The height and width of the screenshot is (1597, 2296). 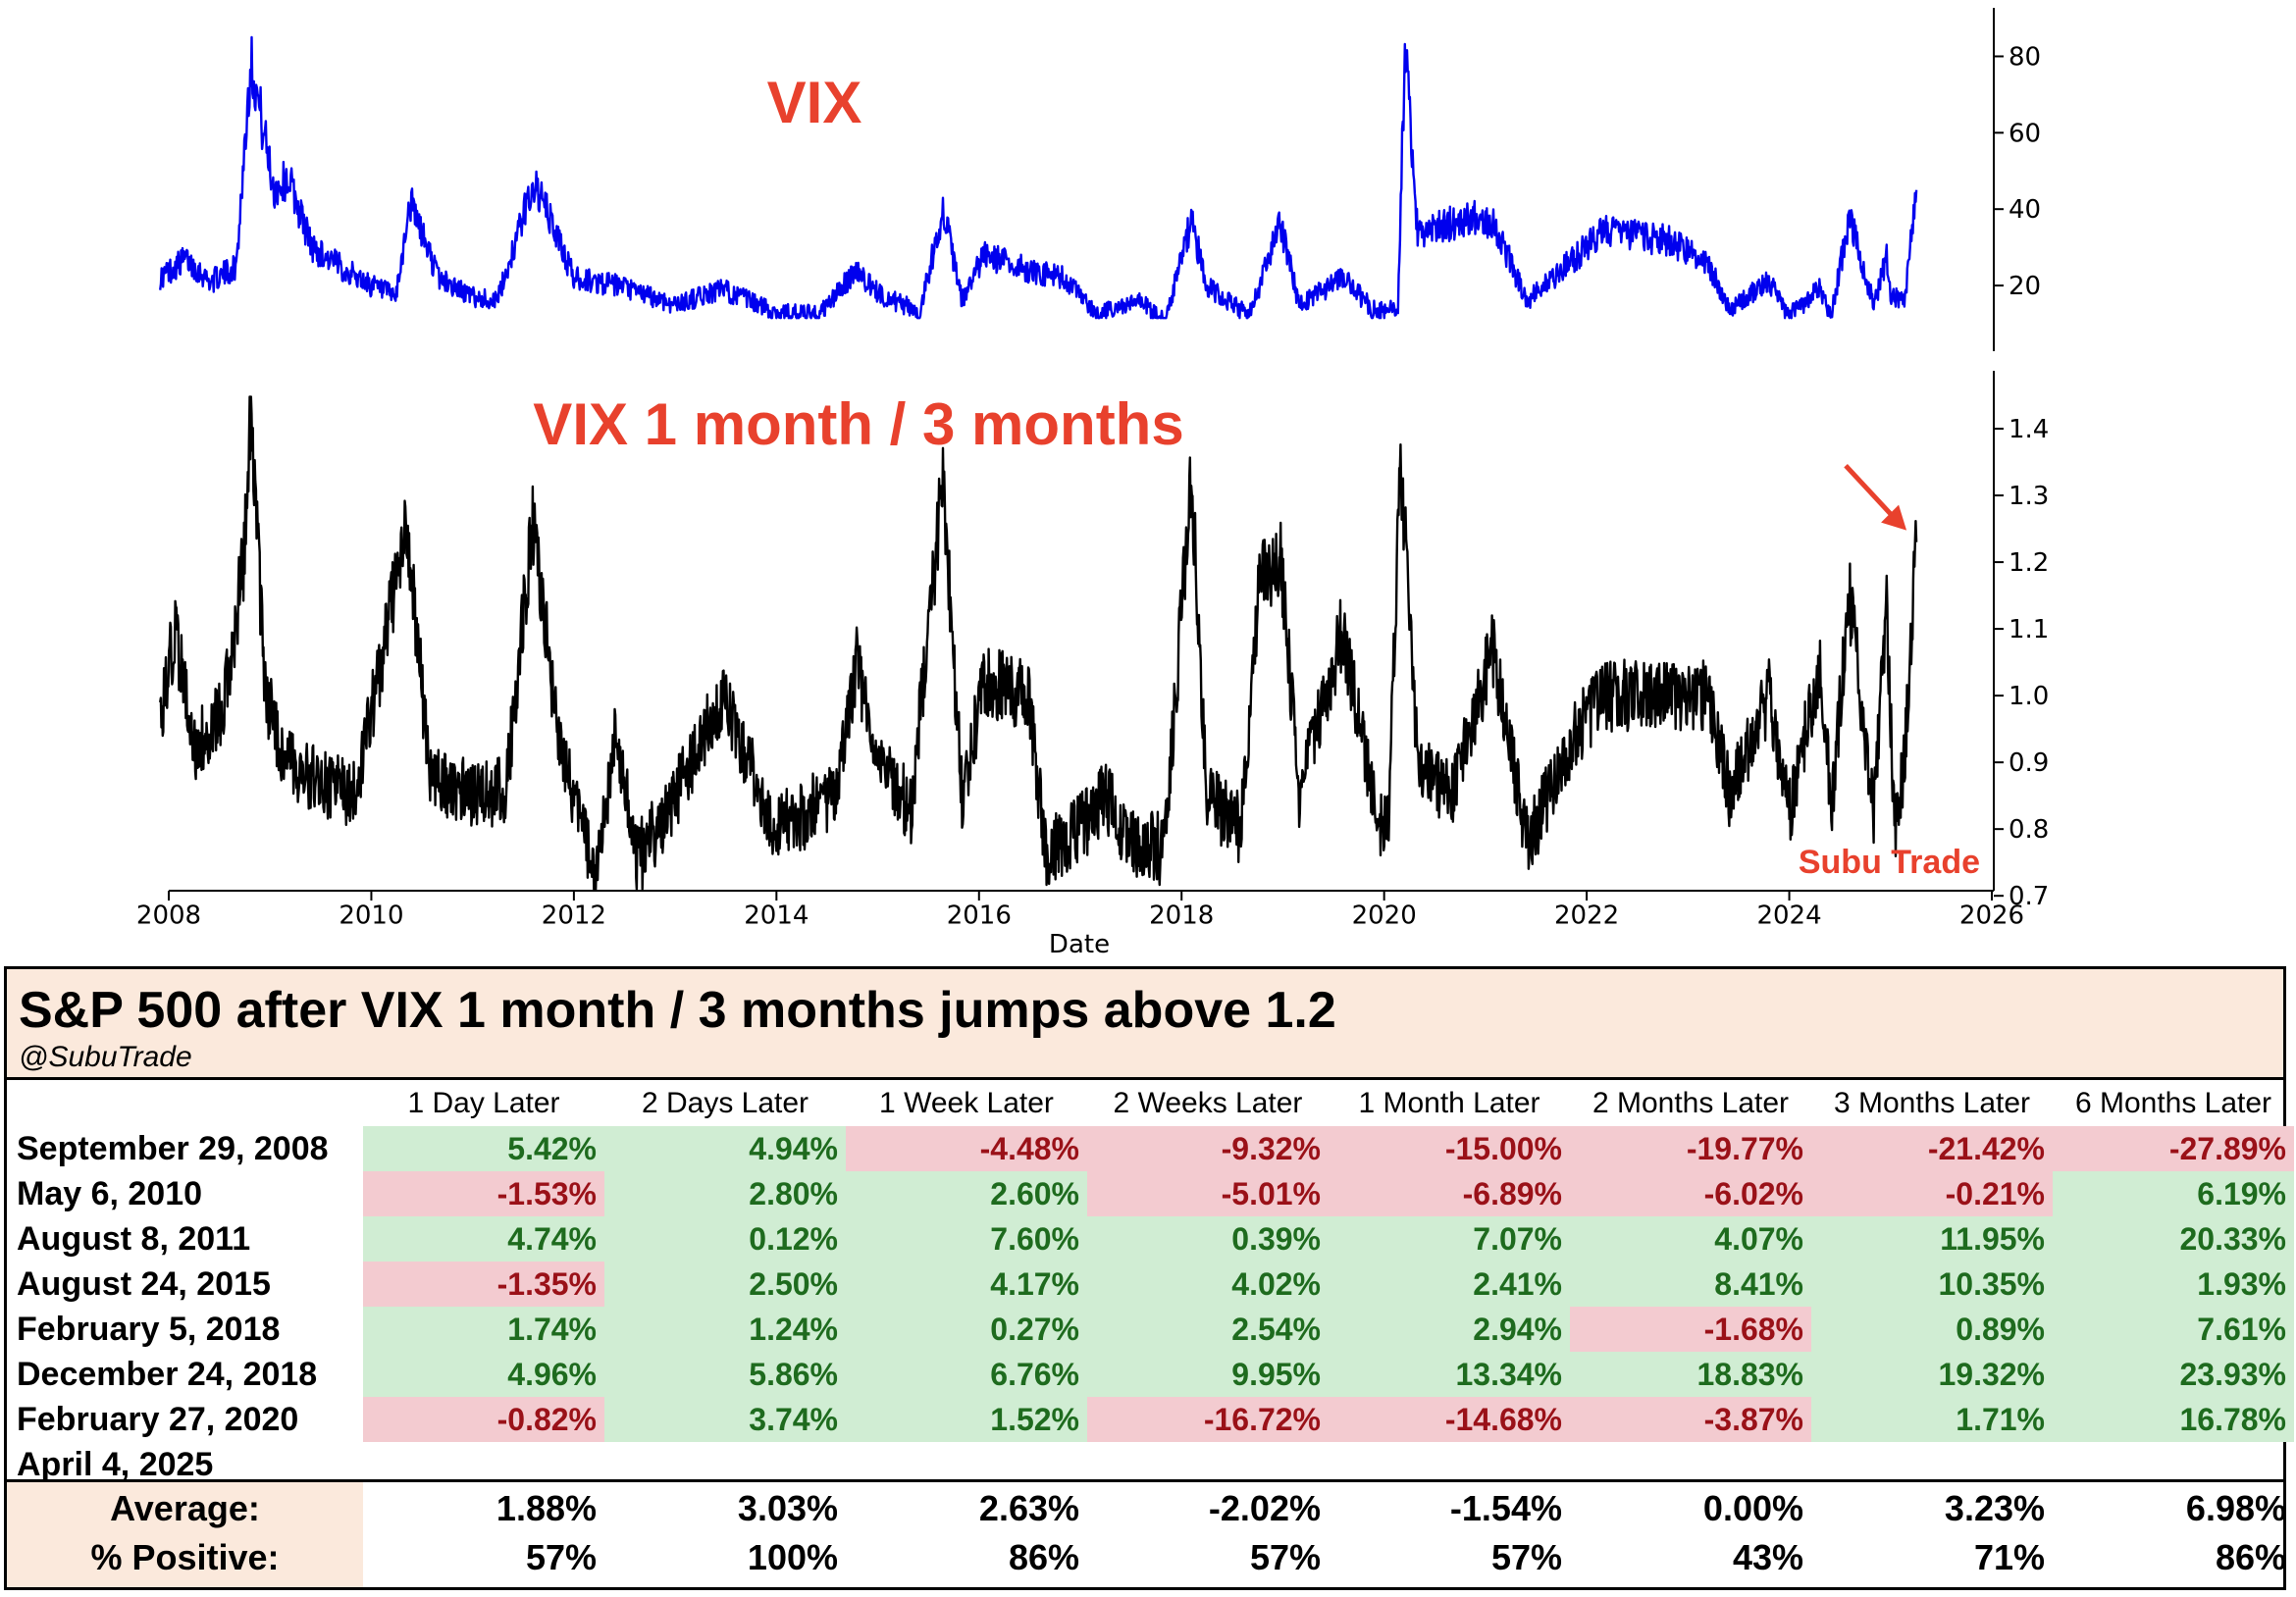 What do you see at coordinates (574, 916) in the screenshot?
I see `x-tick-label: 2012` at bounding box center [574, 916].